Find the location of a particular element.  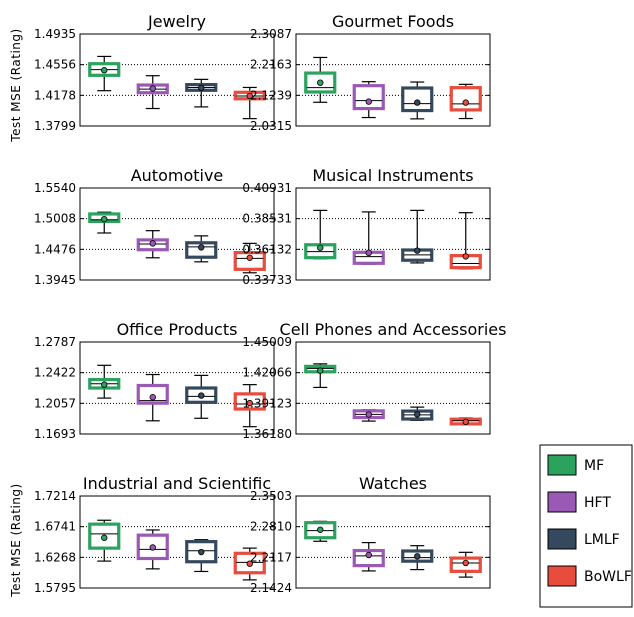

chart-panel: Jewelry 1.4935 1.4556 1.4178 1.3799 is located at coordinates (154, 72).